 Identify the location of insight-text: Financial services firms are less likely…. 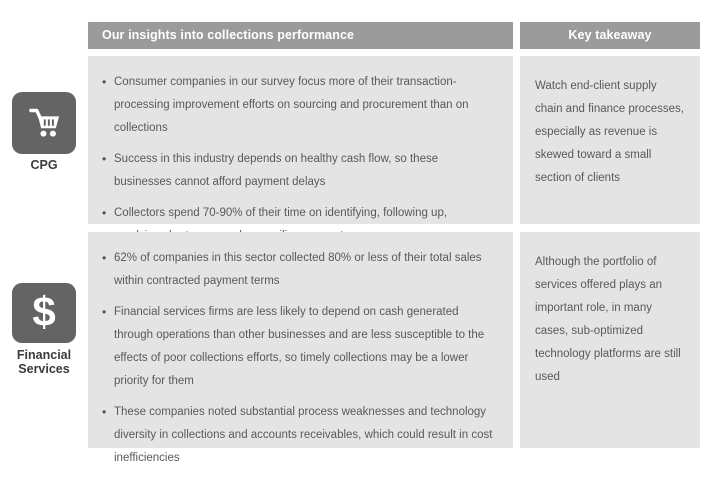
(299, 346).